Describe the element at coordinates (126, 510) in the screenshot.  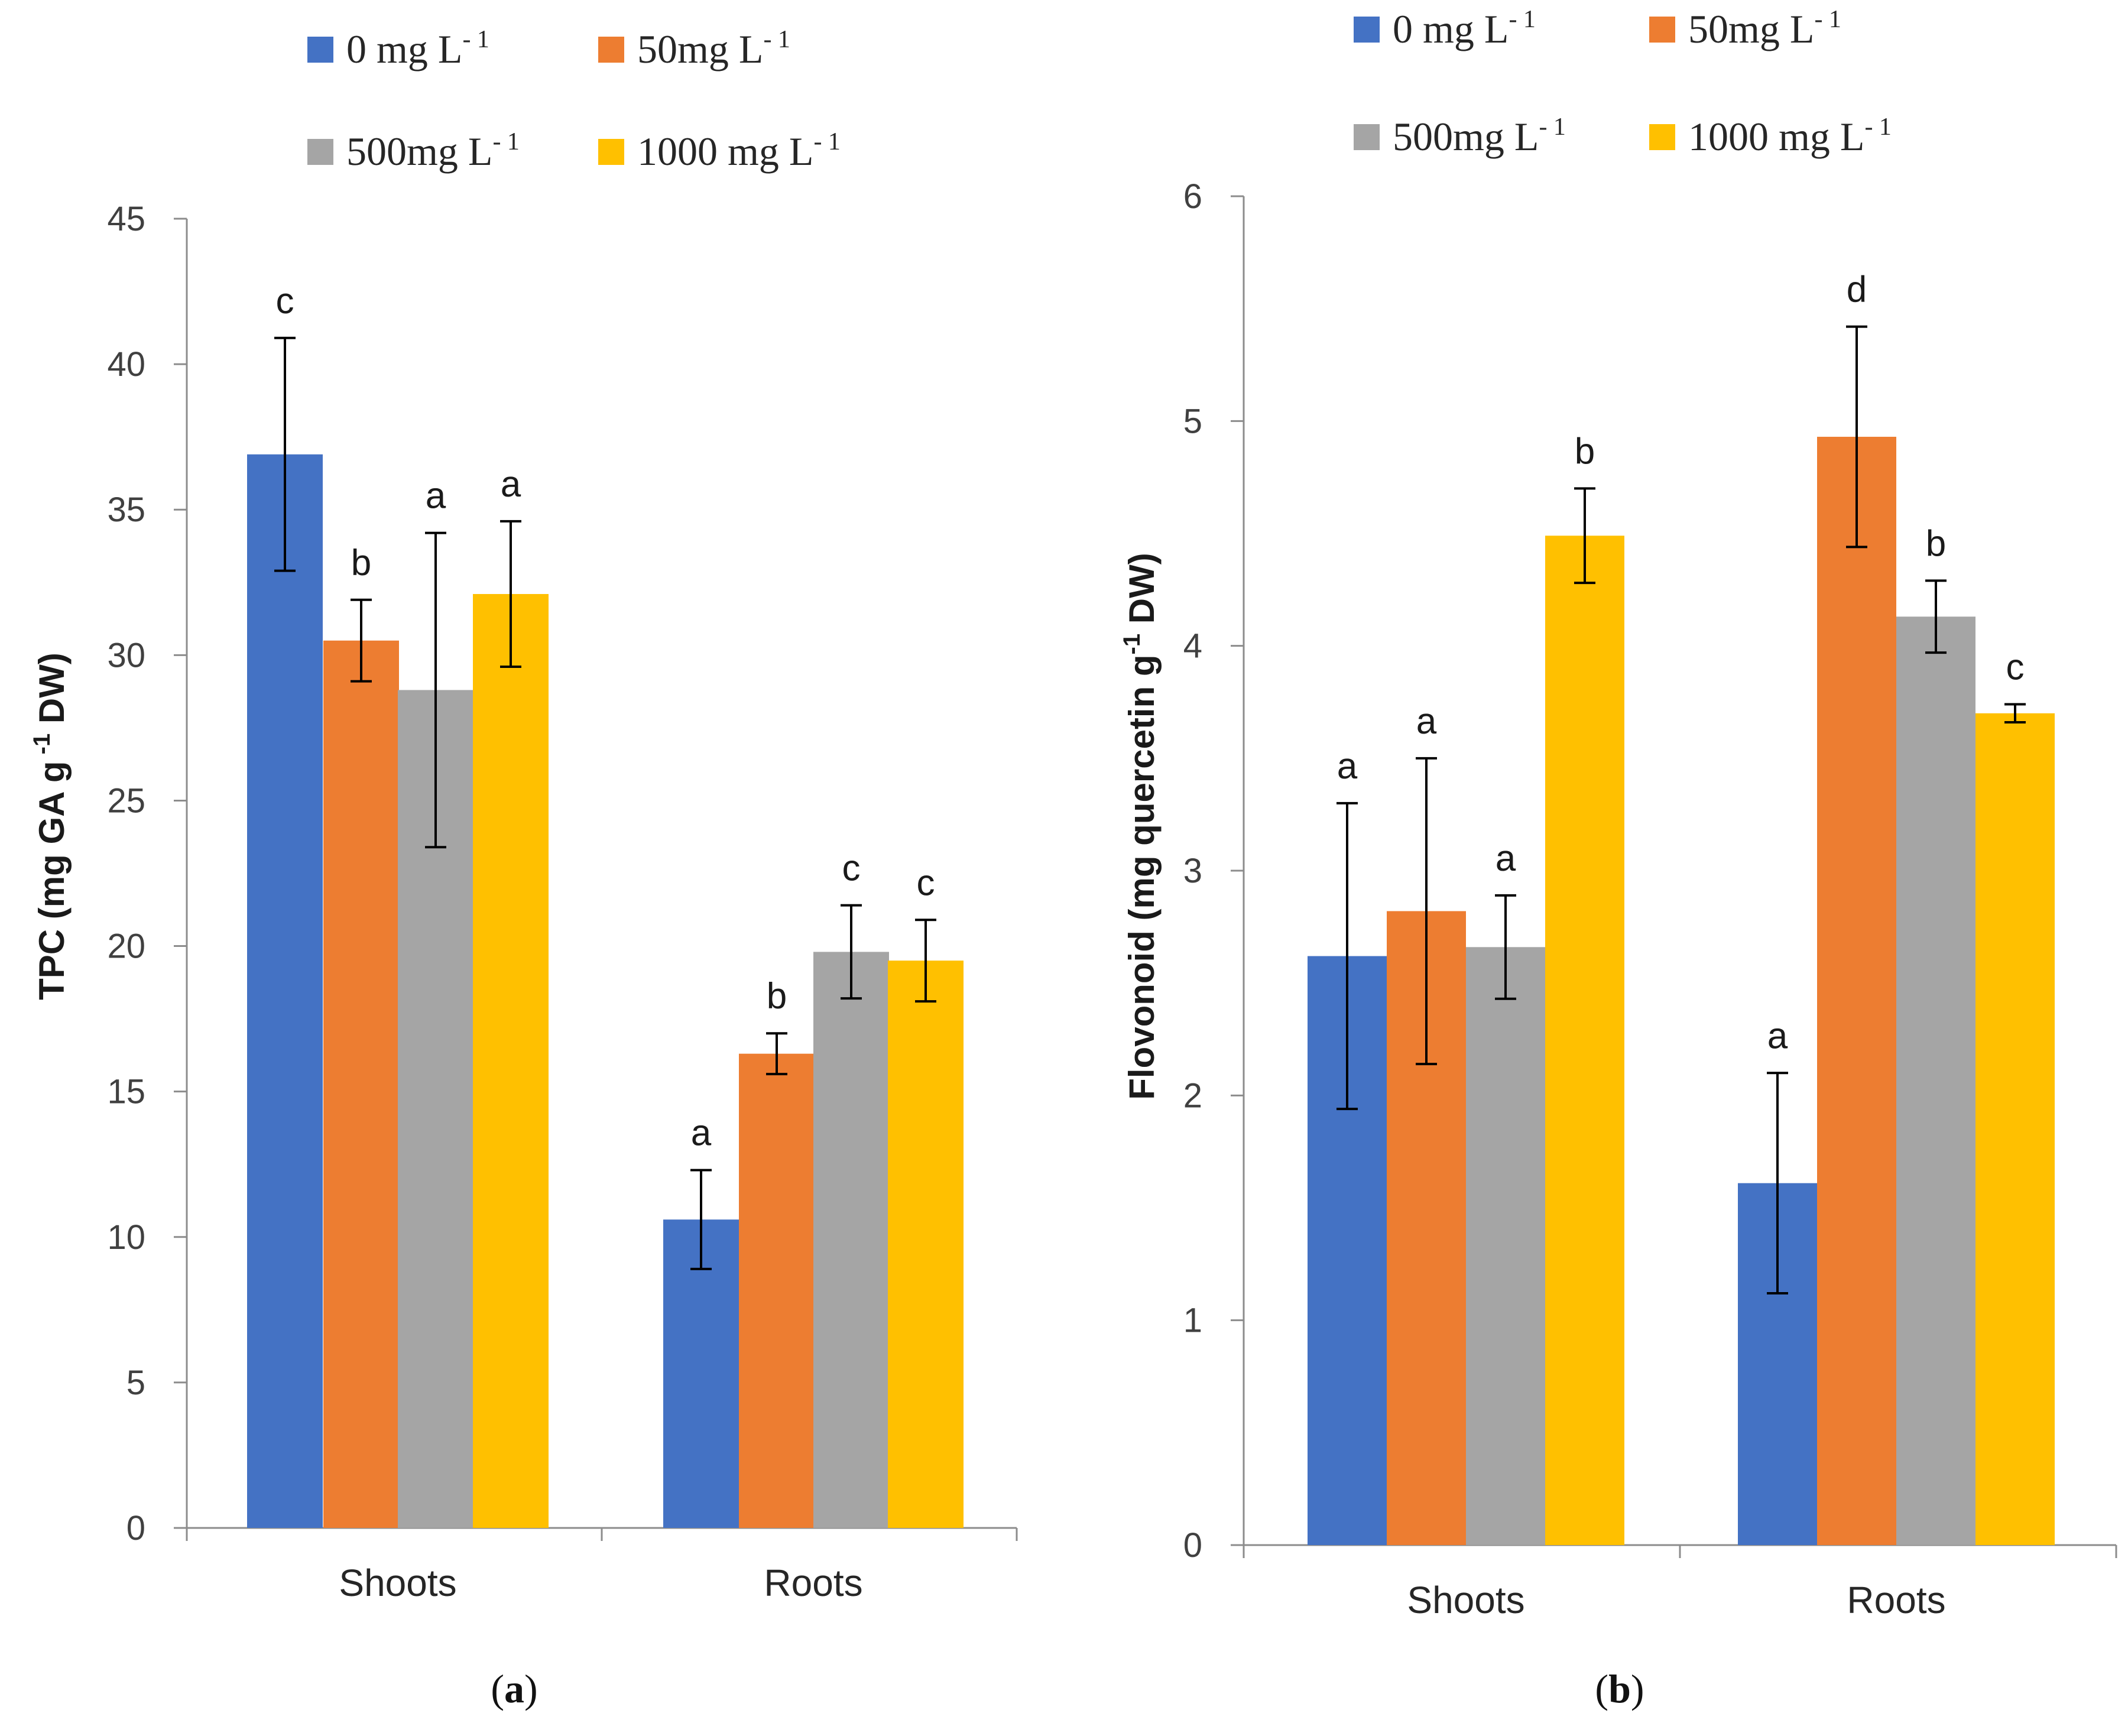
I see `y-tick-label: 35` at that location.